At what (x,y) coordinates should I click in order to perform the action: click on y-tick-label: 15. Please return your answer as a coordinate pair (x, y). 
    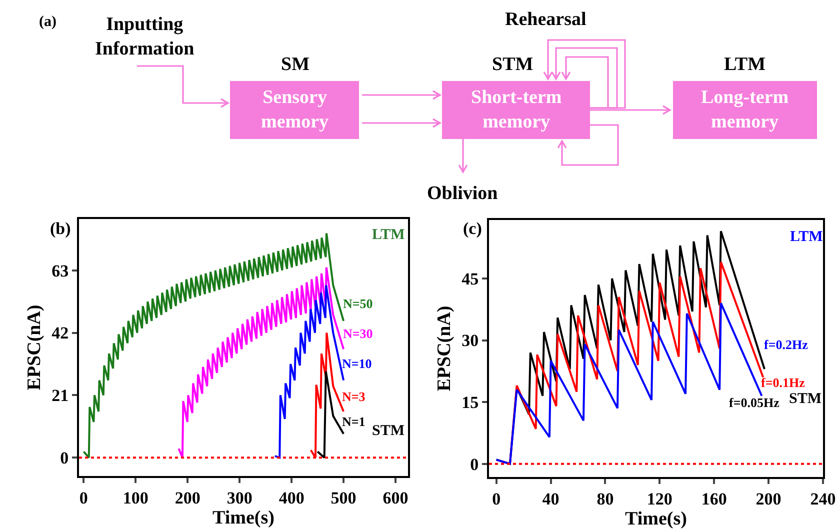
    Looking at the image, I should click on (470, 402).